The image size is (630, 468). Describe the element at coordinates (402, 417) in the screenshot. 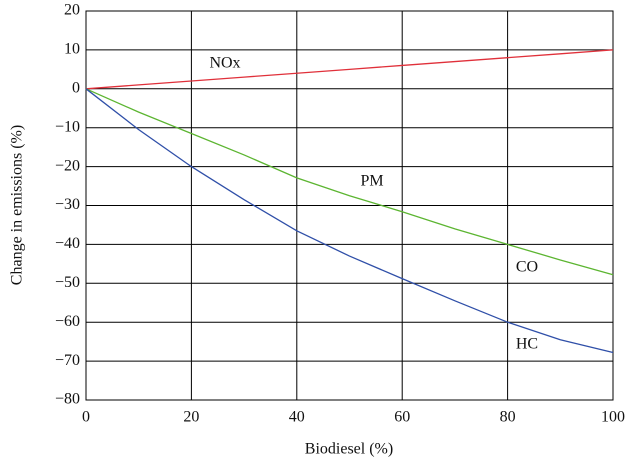

I see `x-tick-label: 60` at that location.